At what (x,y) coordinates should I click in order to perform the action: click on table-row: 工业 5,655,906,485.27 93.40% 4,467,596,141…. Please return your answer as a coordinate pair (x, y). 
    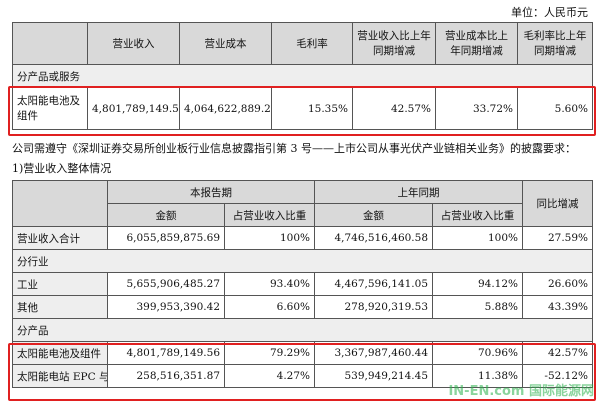
    Looking at the image, I should click on (302, 284).